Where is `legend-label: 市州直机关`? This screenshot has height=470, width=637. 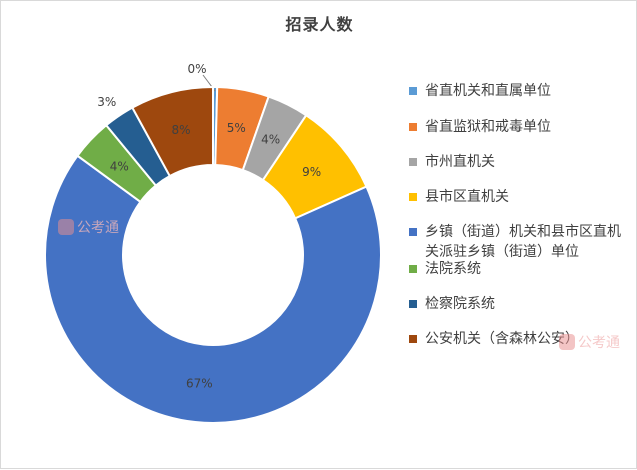 legend-label: 市州直机关 is located at coordinates (460, 162).